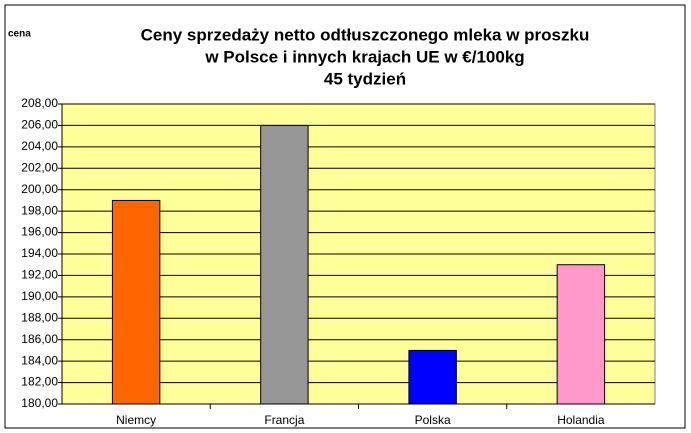 The image size is (691, 433). I want to click on y-axis-label: cena, so click(19, 34).